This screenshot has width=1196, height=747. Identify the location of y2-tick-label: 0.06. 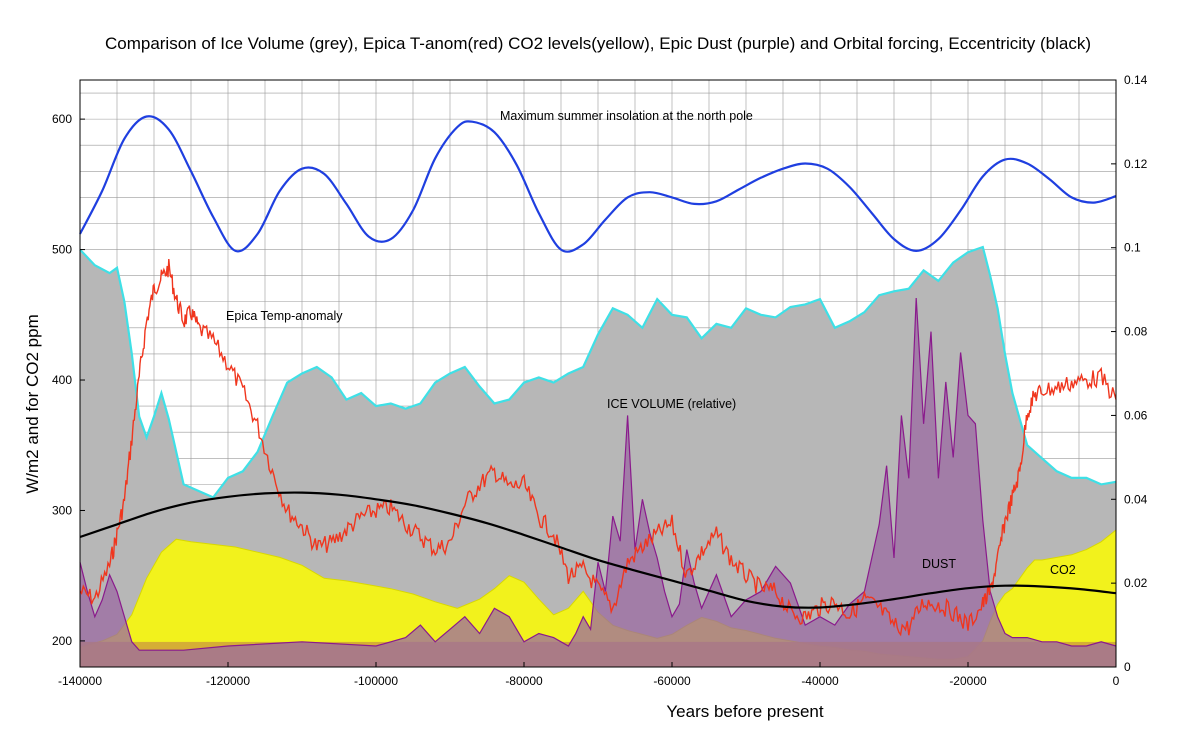
(1136, 415).